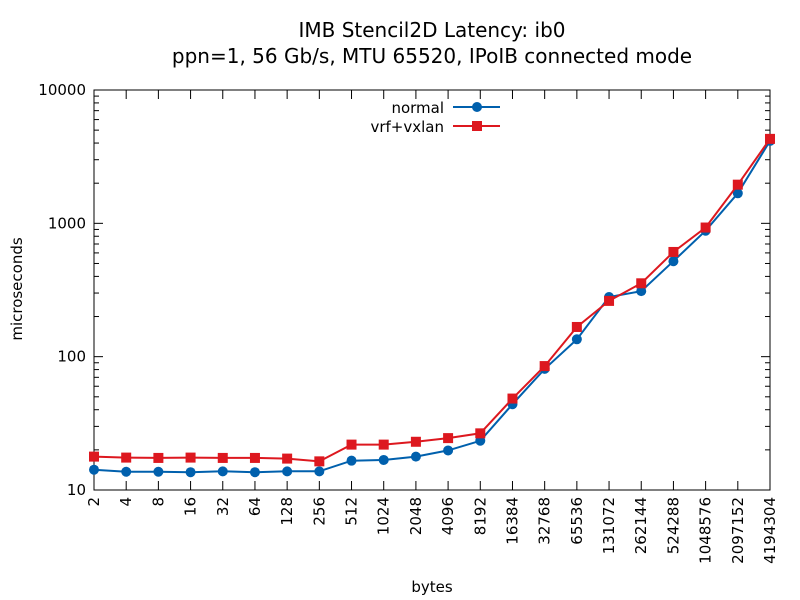 The width and height of the screenshot is (800, 600). What do you see at coordinates (17, 289) in the screenshot?
I see `y-axis-label: microseconds` at bounding box center [17, 289].